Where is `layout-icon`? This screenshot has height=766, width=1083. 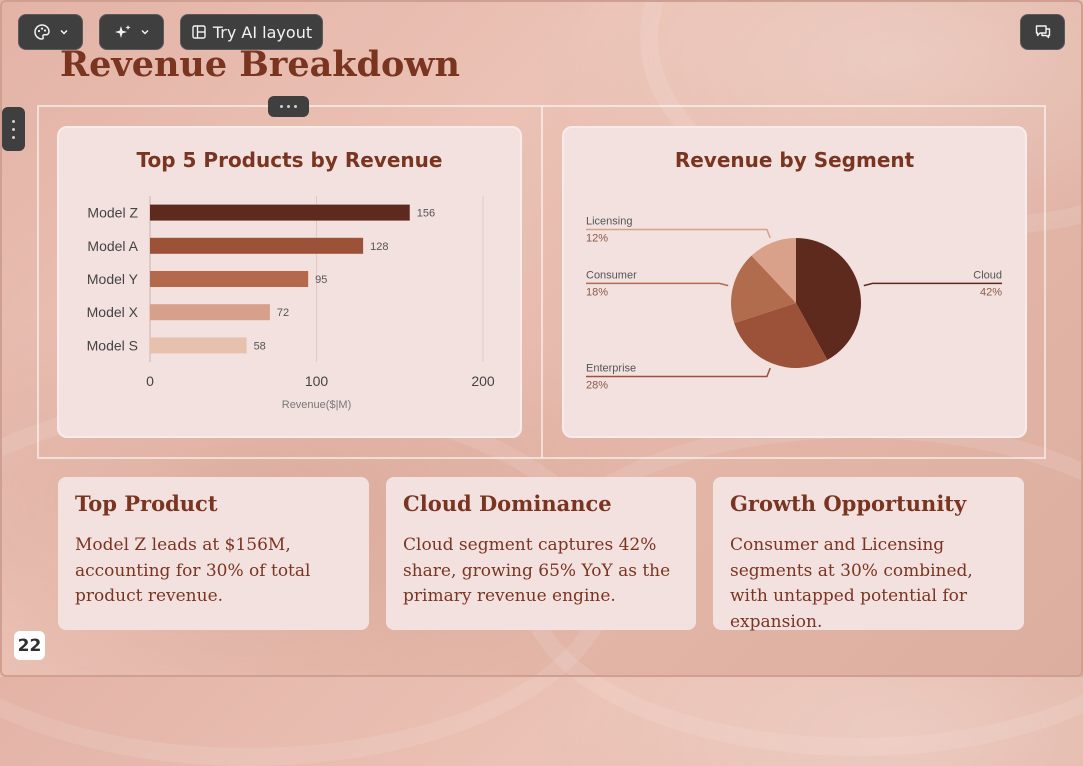
layout-icon is located at coordinates (199, 32).